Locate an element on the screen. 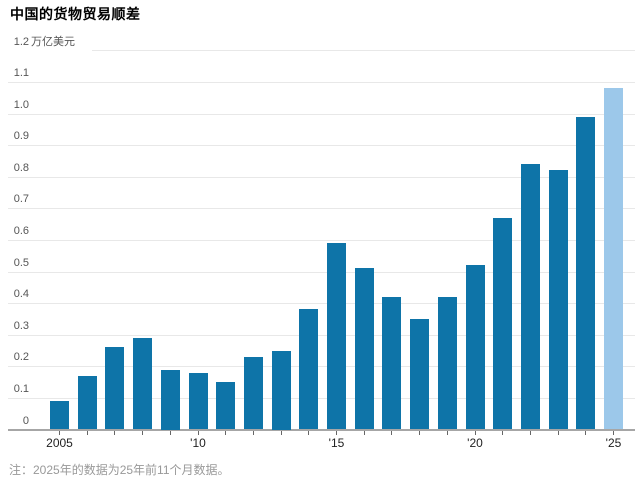  y-axis-tick-label: 0.8 is located at coordinates (21, 167).